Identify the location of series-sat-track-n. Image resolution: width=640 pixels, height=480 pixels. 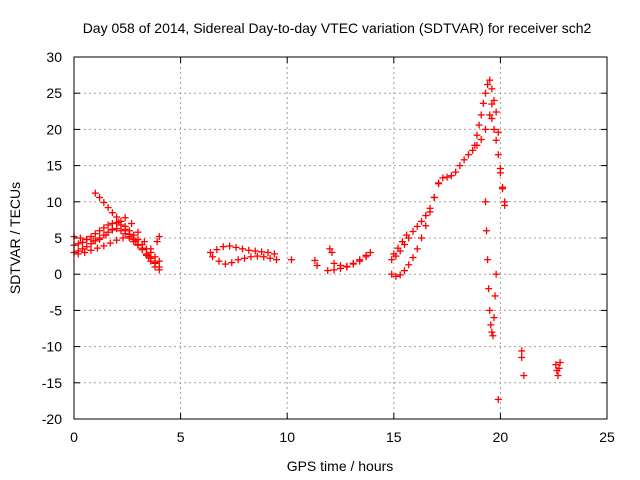
(490, 269).